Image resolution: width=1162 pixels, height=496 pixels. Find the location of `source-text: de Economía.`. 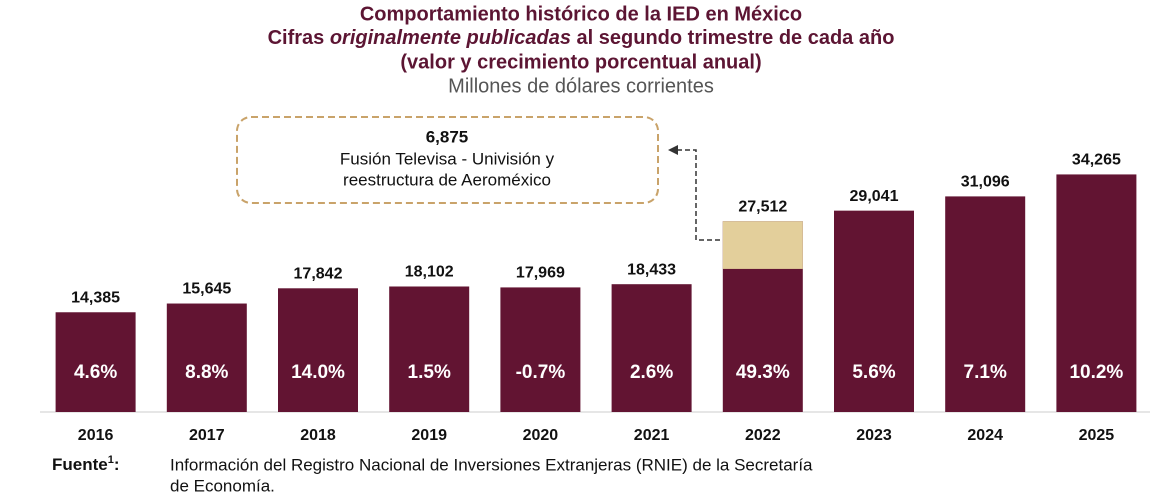

source-text: de Economía. is located at coordinates (222, 485).